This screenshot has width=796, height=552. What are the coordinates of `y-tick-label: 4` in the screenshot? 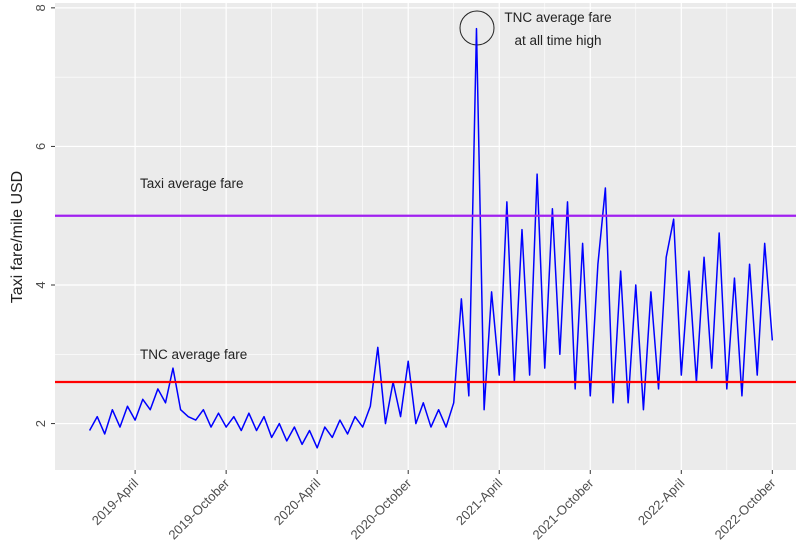 It's located at (40, 284).